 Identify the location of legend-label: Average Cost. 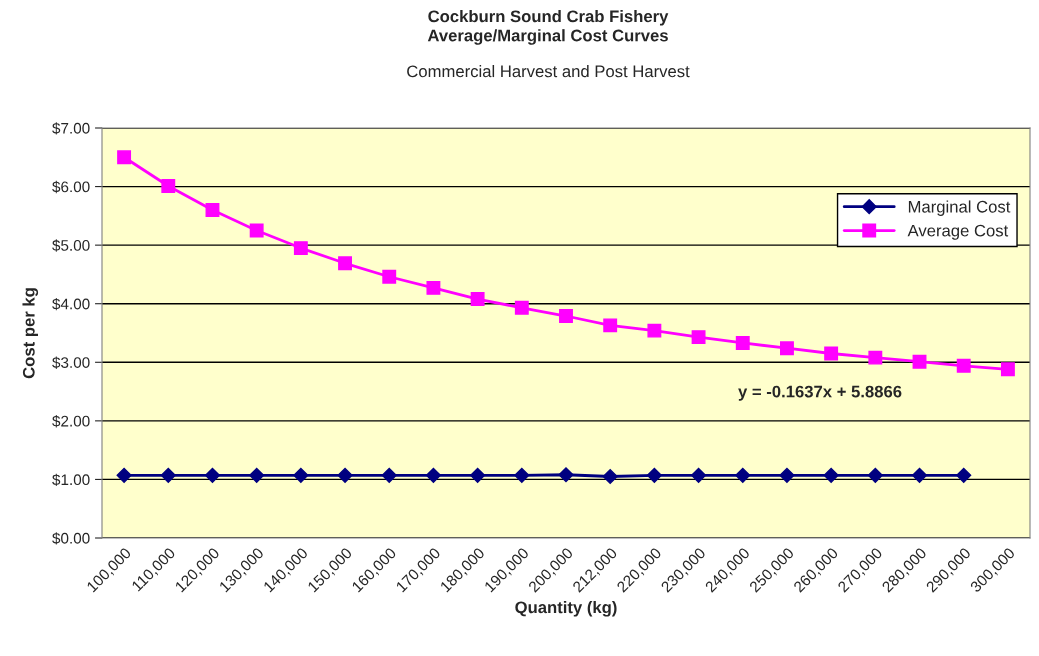
(958, 232).